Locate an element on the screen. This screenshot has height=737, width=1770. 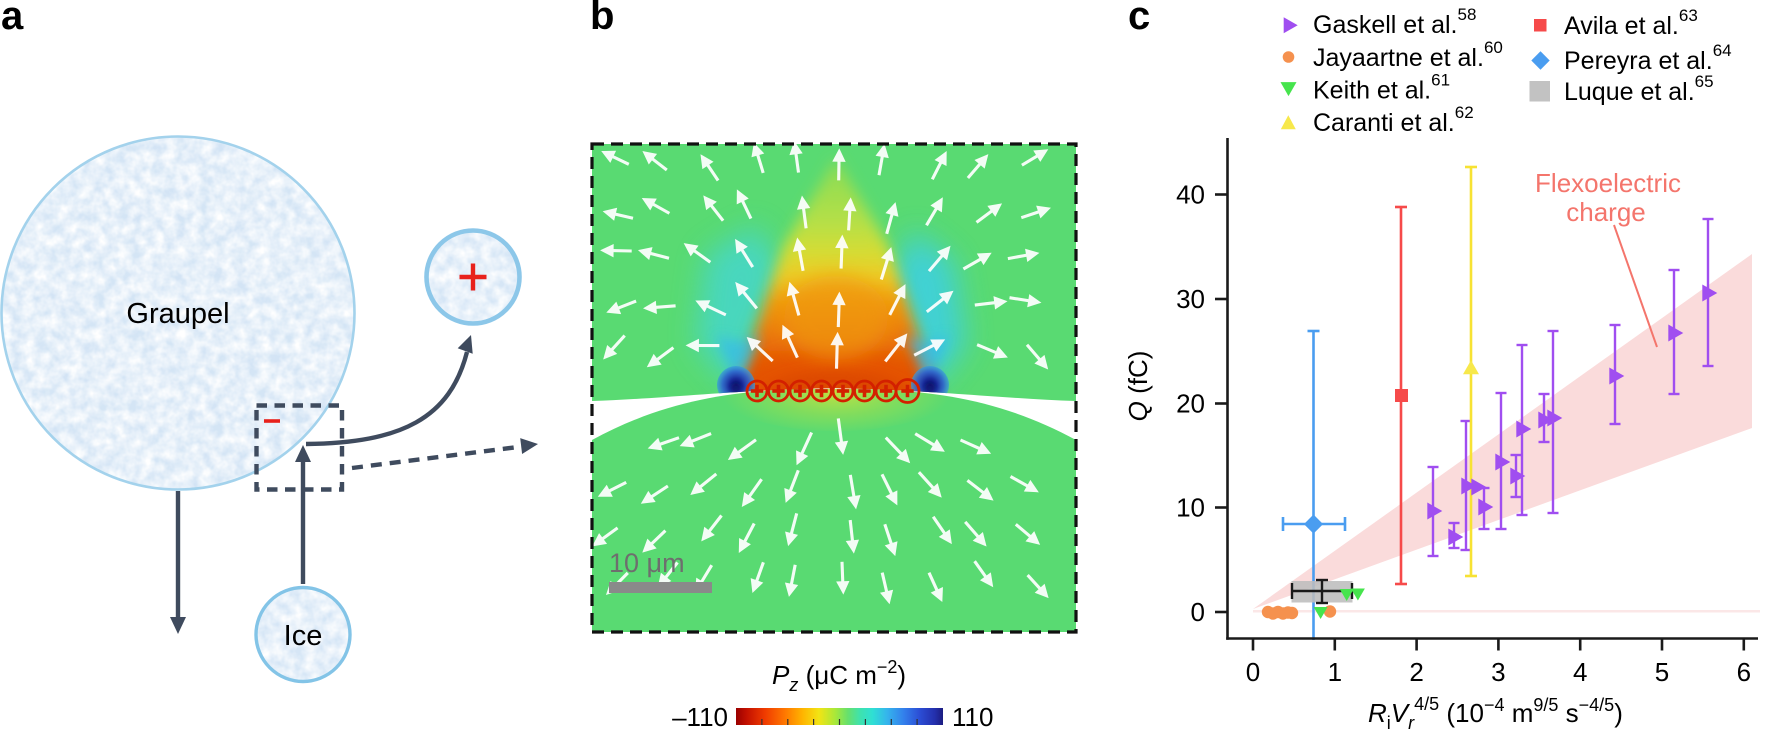
svg-text: 2 is located at coordinates (1416, 672).